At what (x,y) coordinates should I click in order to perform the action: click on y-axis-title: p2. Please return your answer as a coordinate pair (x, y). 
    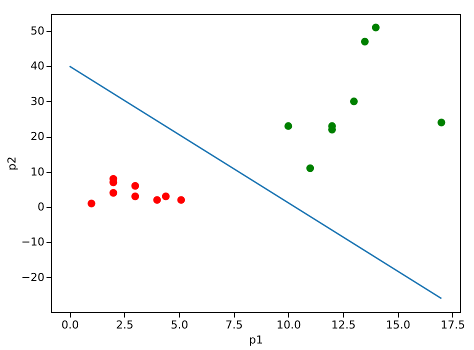
    Looking at the image, I should click on (11, 163).